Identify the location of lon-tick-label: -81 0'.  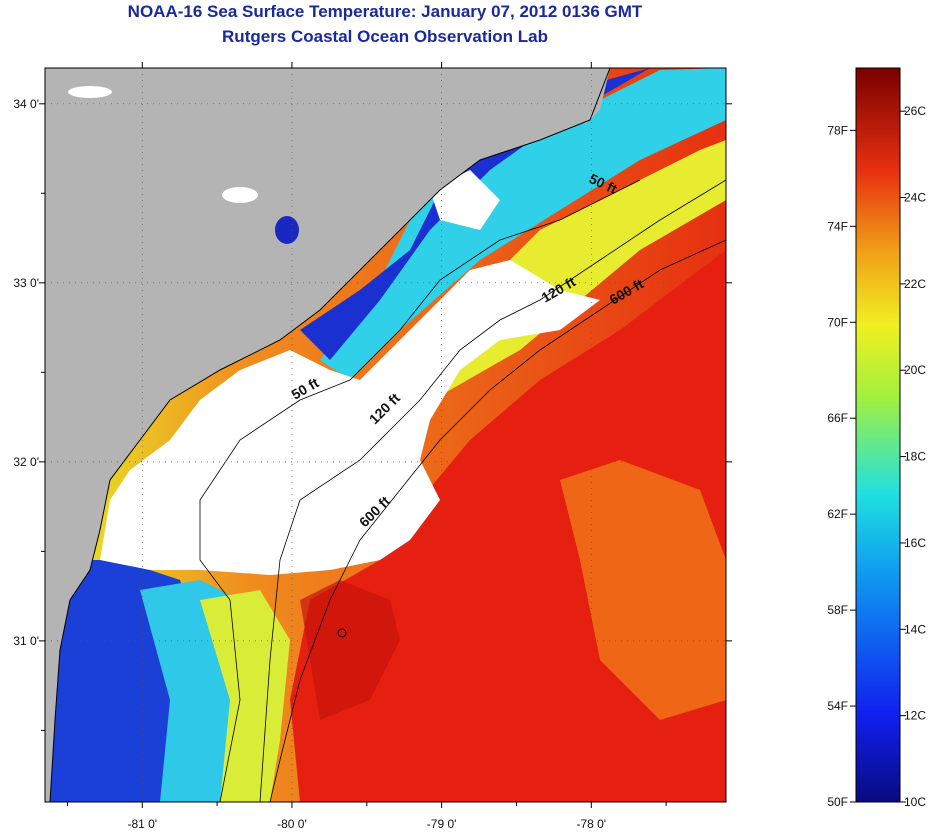
(142, 824).